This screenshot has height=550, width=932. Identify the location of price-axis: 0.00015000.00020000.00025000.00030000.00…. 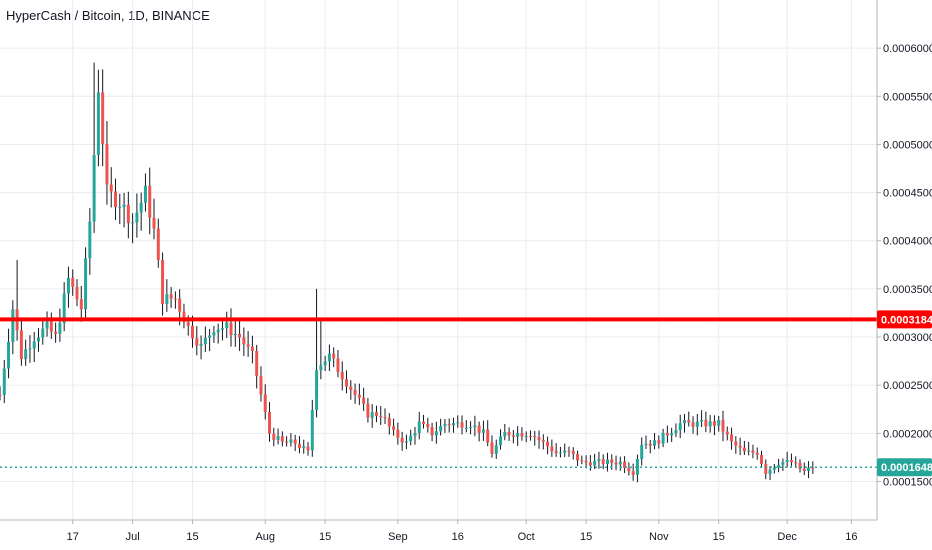
(904, 265).